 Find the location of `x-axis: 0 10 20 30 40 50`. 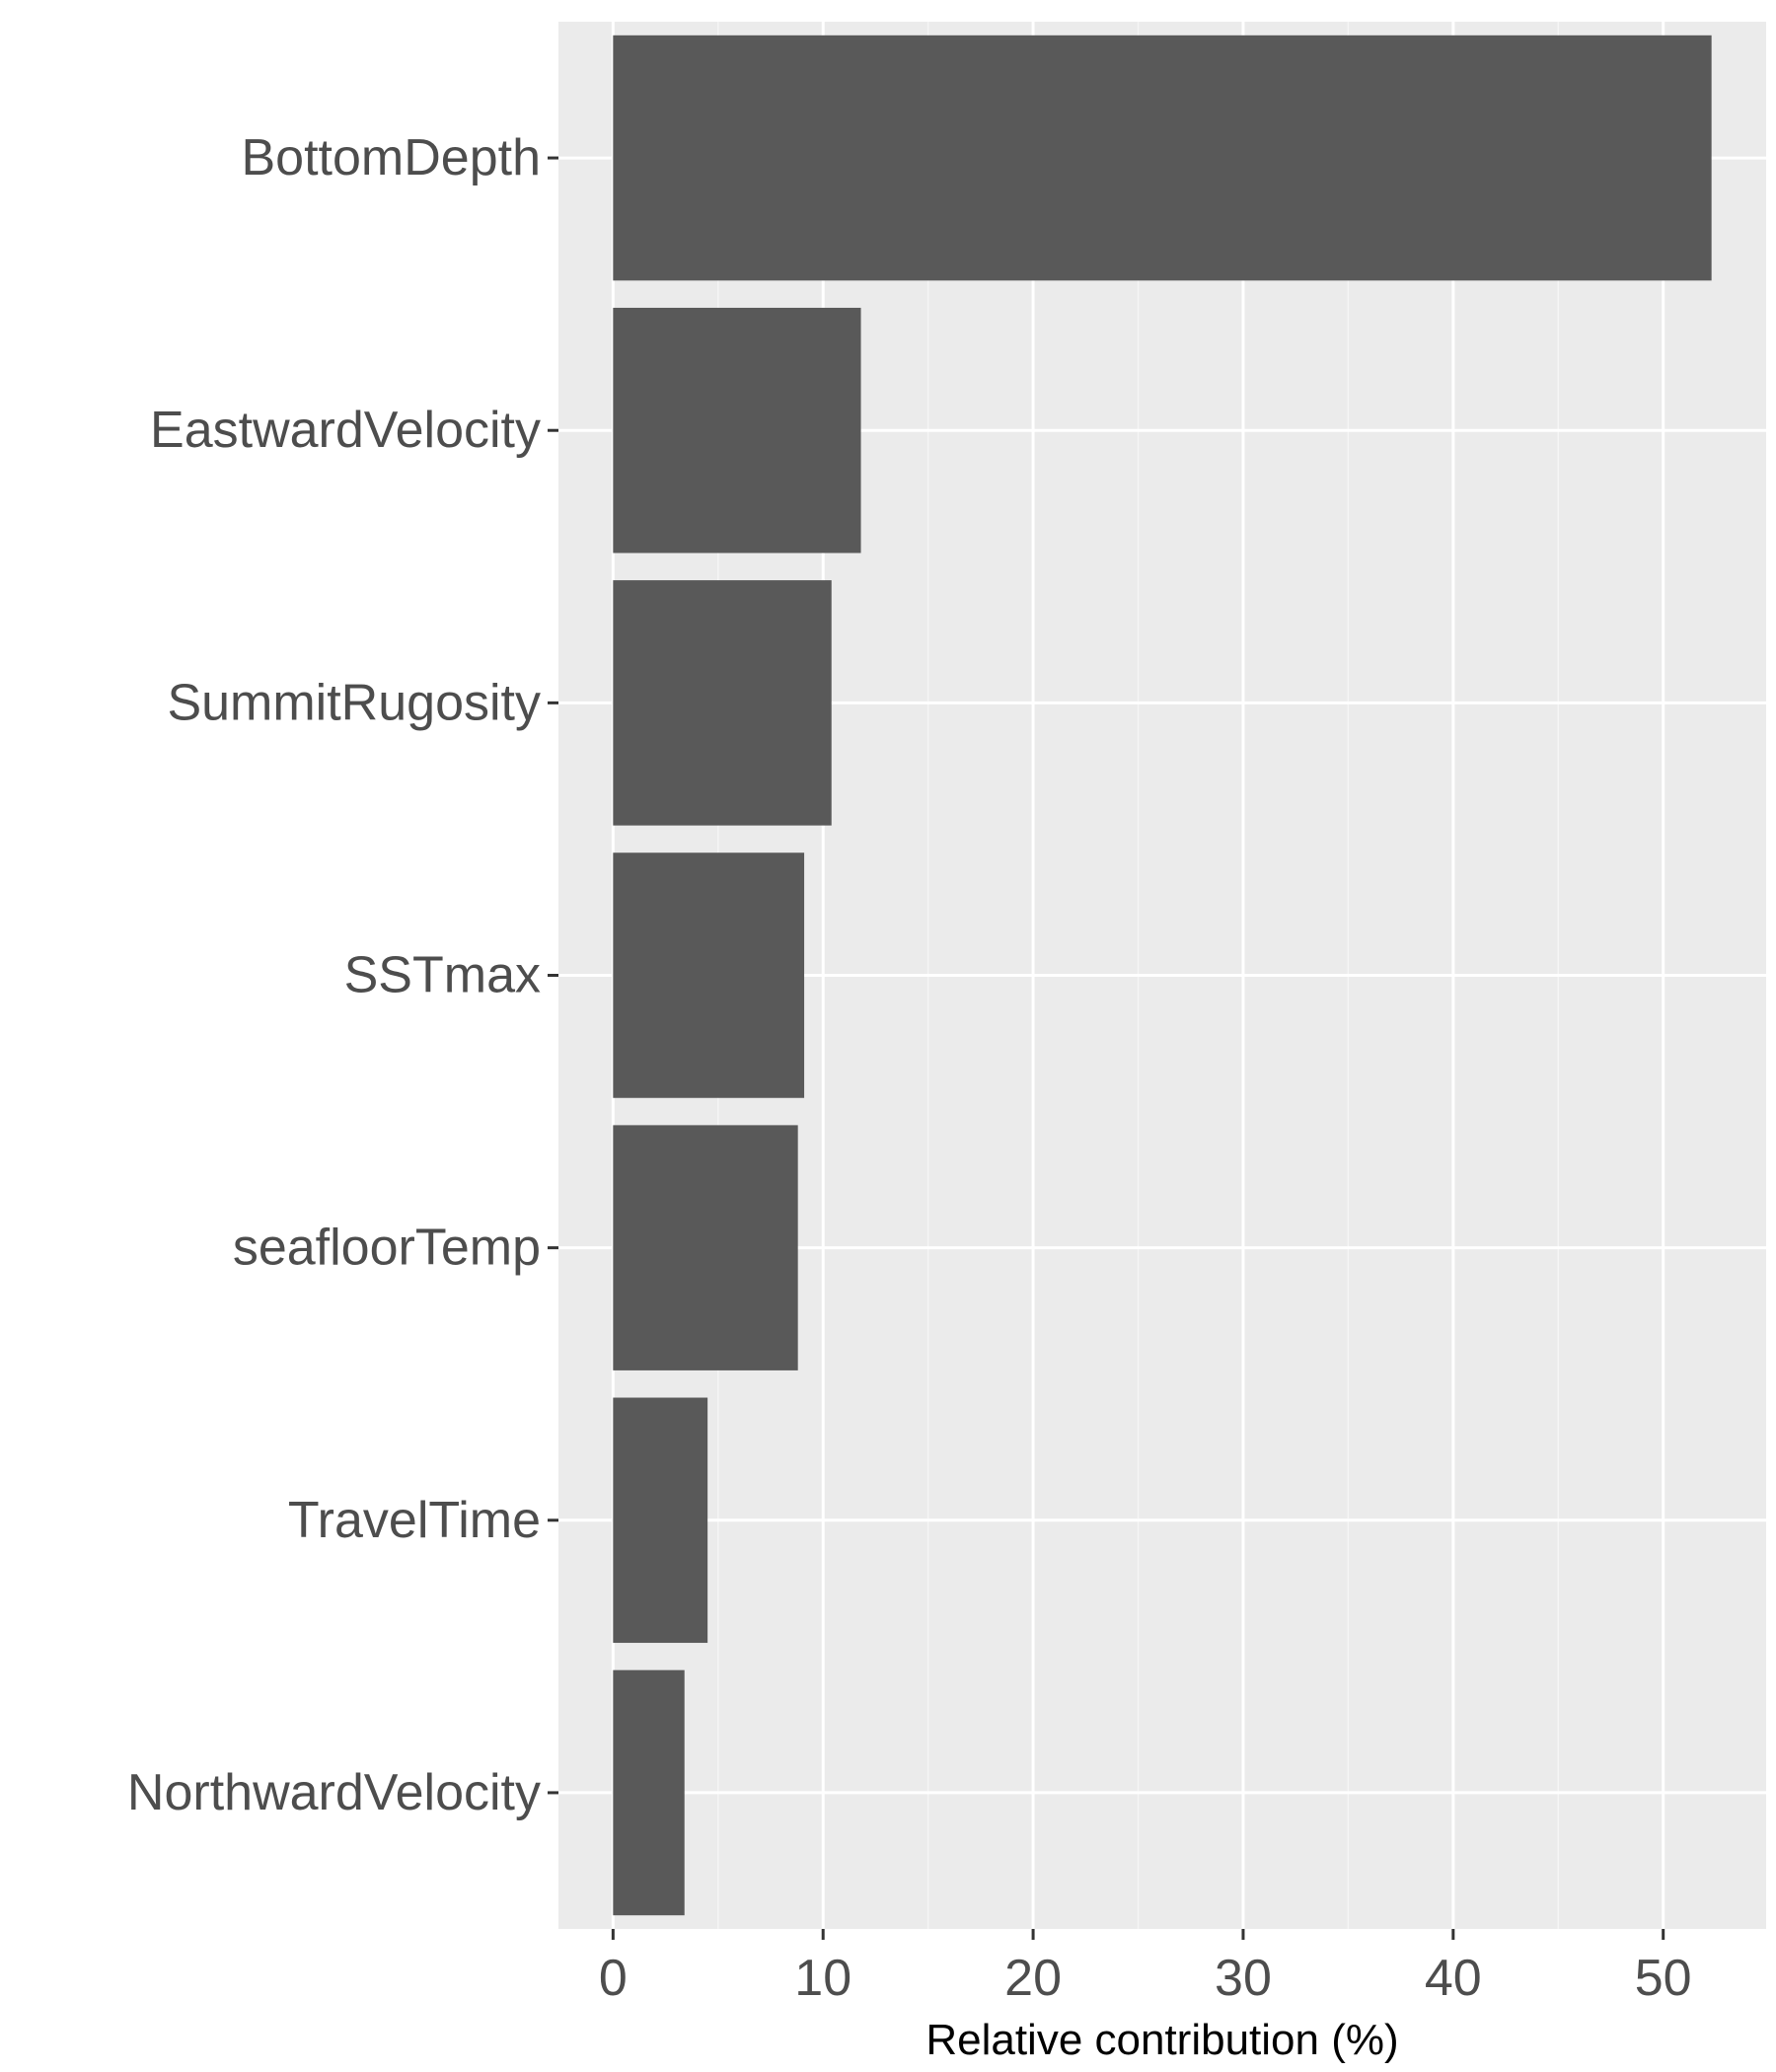

x-axis: 0 10 20 30 40 50 is located at coordinates (1145, 1968).